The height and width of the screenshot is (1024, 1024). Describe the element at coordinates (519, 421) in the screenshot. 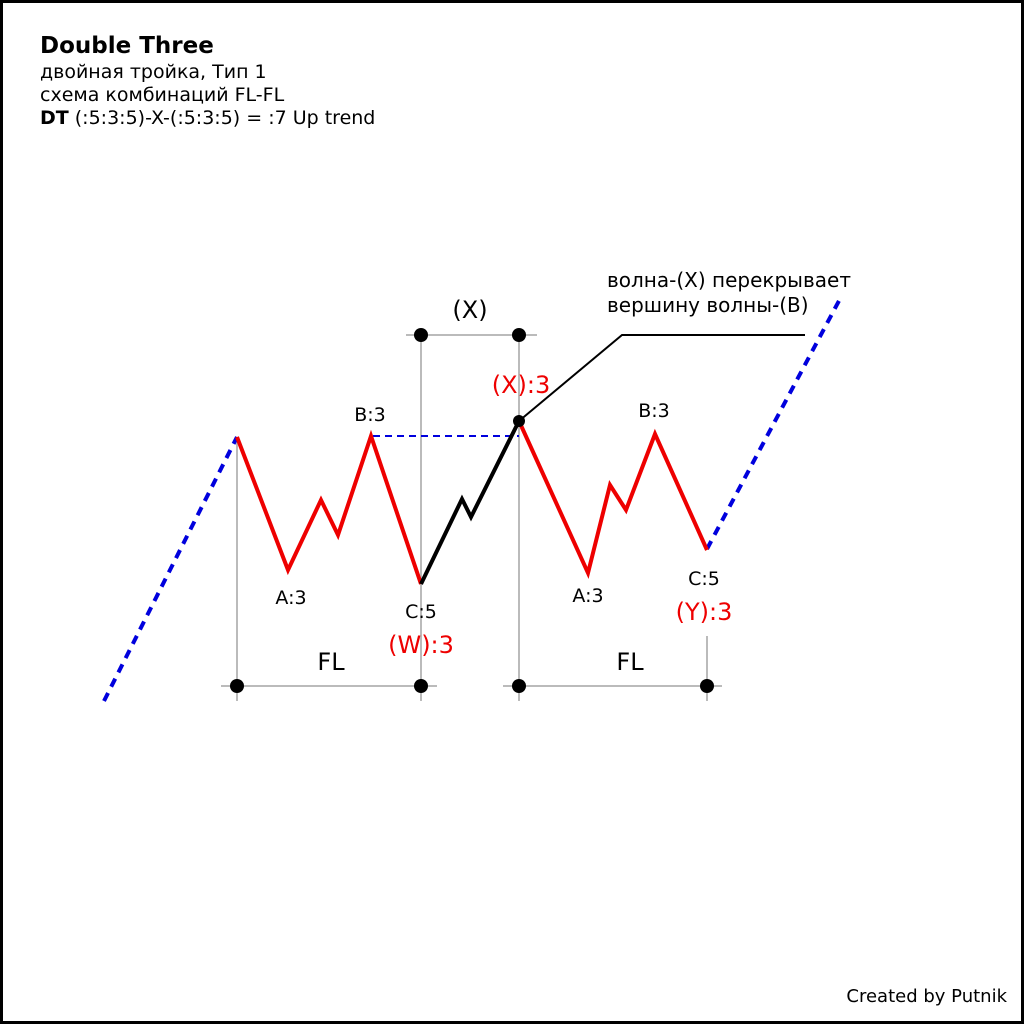

I see `dot-x-wave-top` at that location.